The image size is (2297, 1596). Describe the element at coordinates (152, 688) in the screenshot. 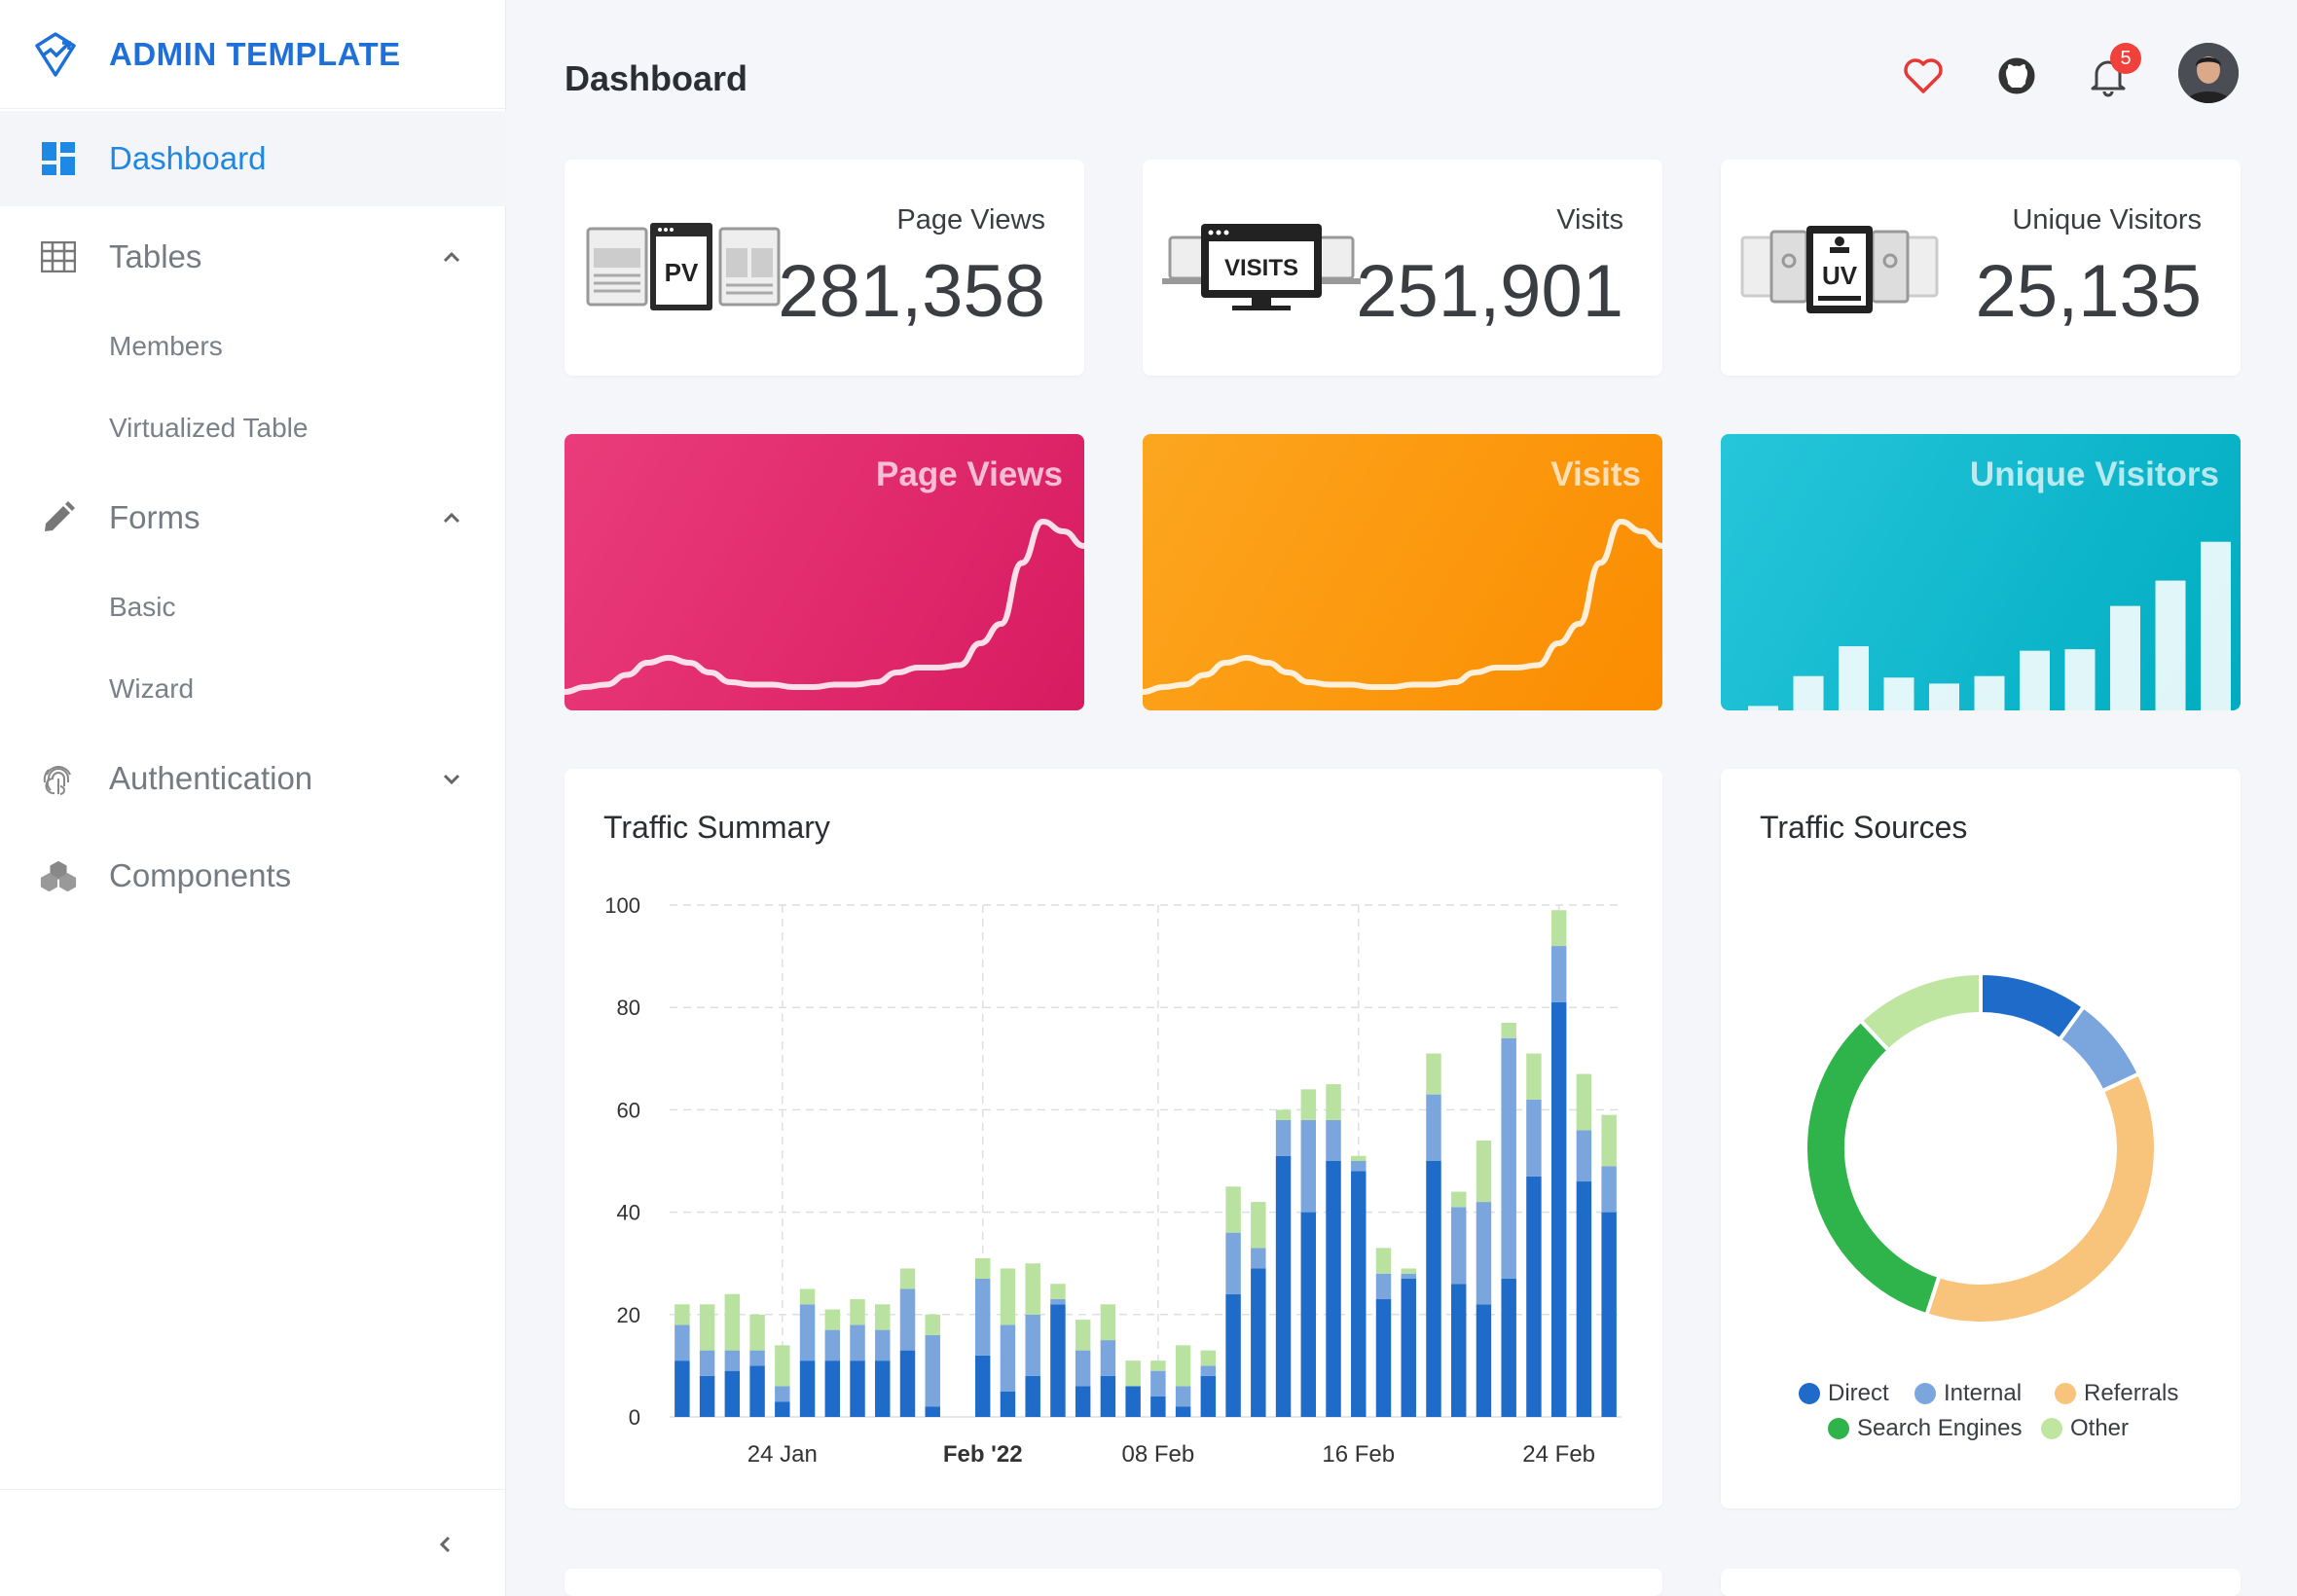

I see `sidebar-subitem-wizard: Wizard` at that location.